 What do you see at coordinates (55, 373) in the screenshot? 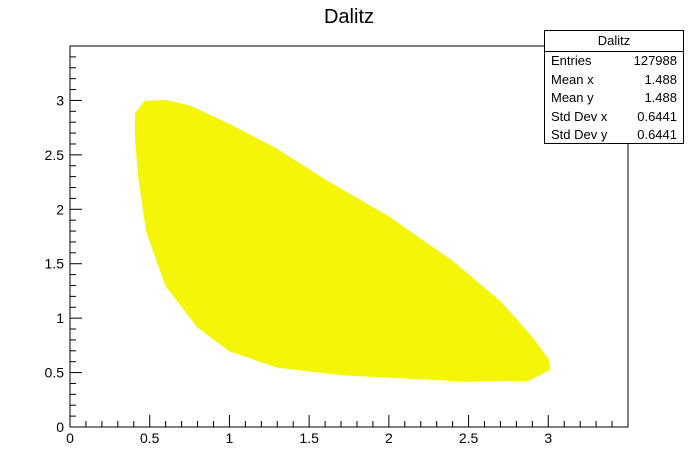
I see `y-tick-label: 0.5` at bounding box center [55, 373].